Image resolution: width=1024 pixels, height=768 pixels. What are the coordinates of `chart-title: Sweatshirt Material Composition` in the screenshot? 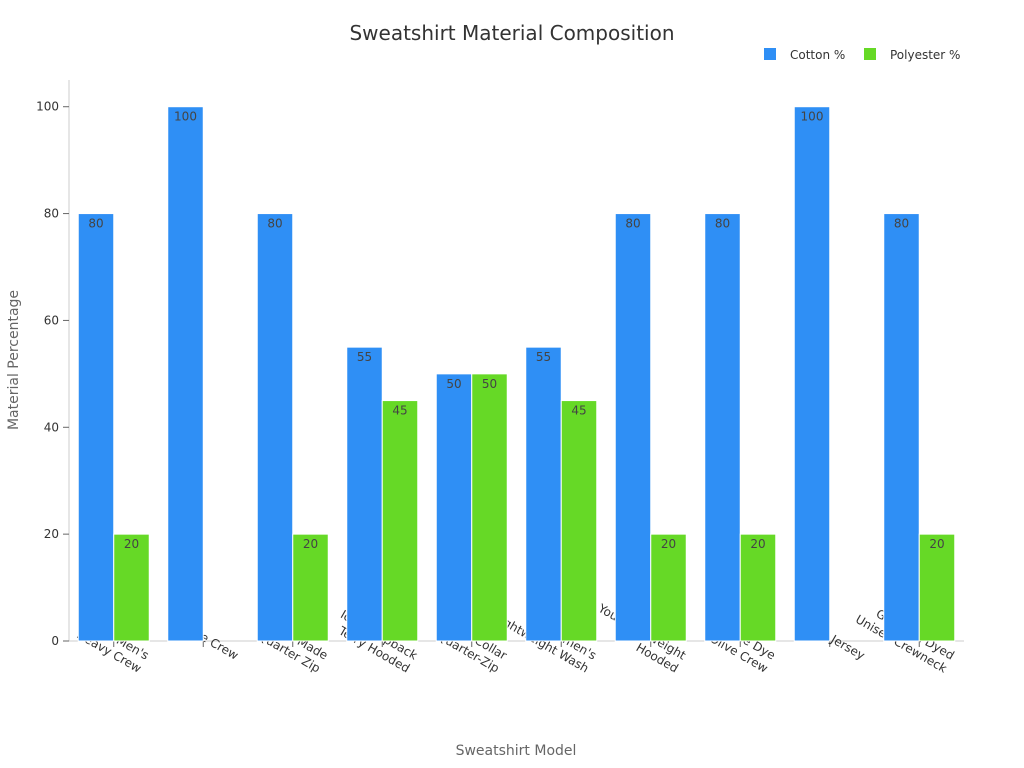 It's located at (511, 33).